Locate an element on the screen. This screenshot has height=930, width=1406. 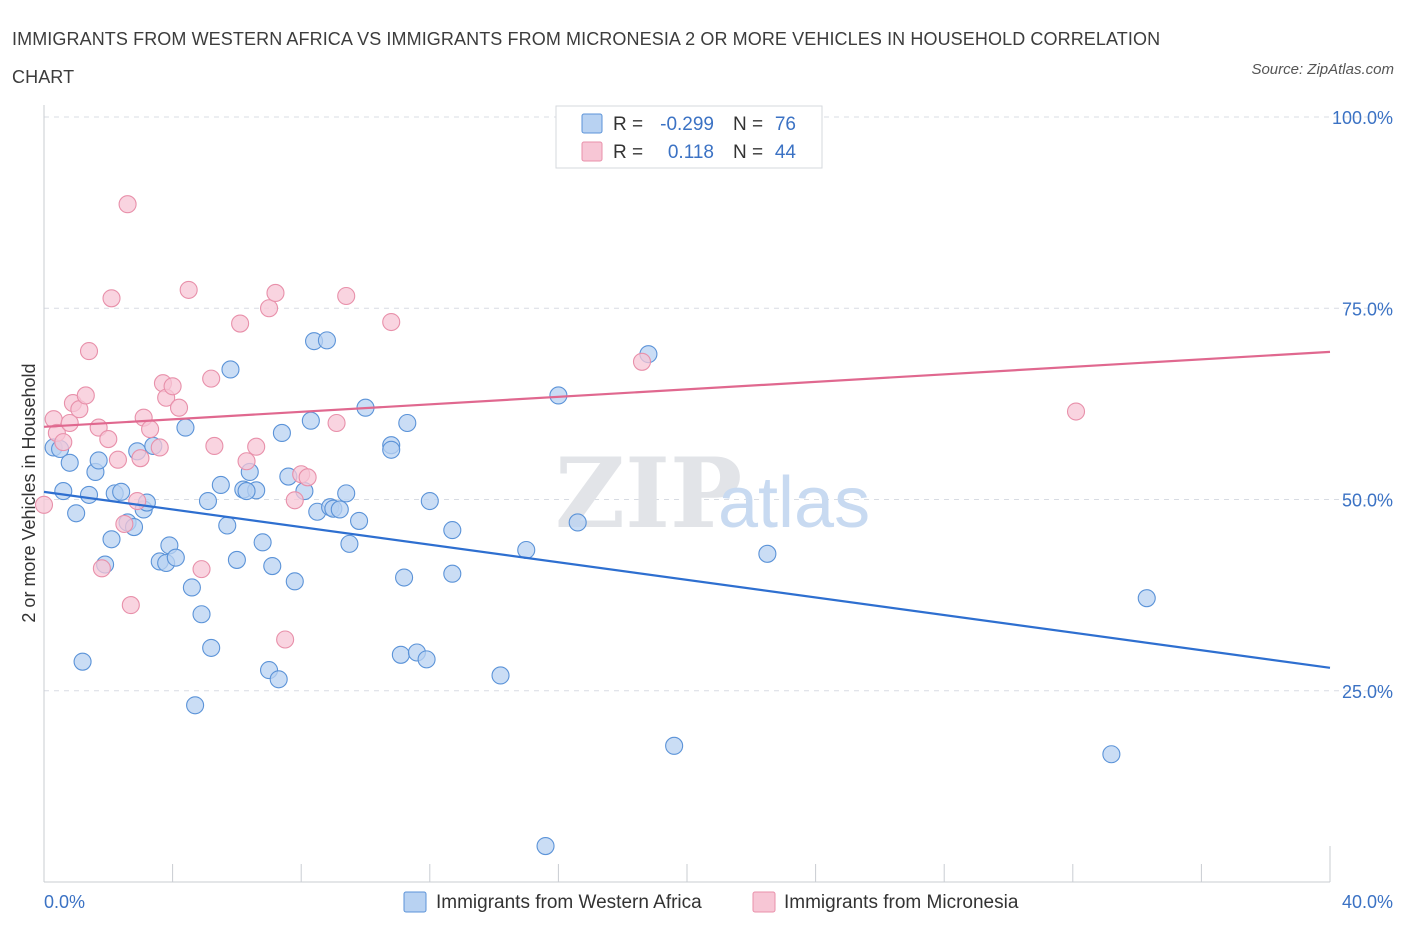
series-legend-swatch-pink is located at coordinates (764, 902).